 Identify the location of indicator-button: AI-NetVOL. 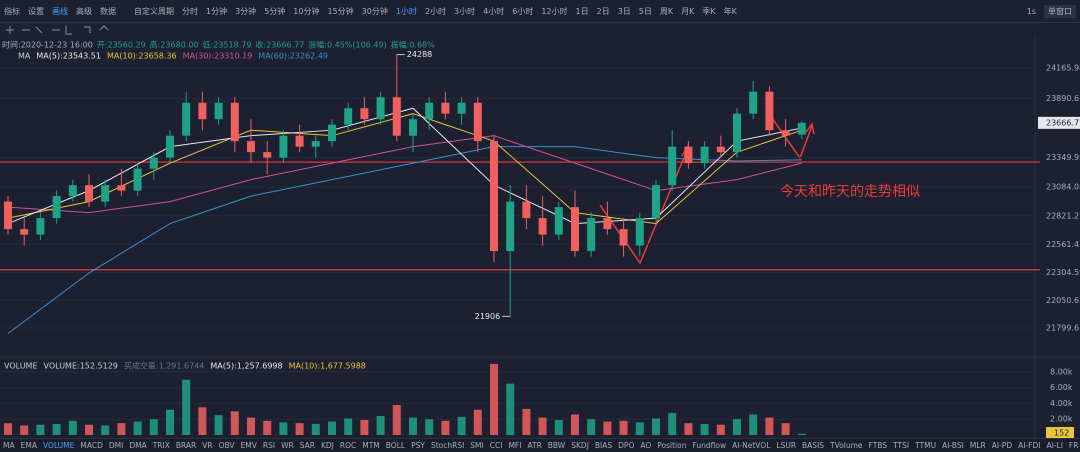
(751, 445).